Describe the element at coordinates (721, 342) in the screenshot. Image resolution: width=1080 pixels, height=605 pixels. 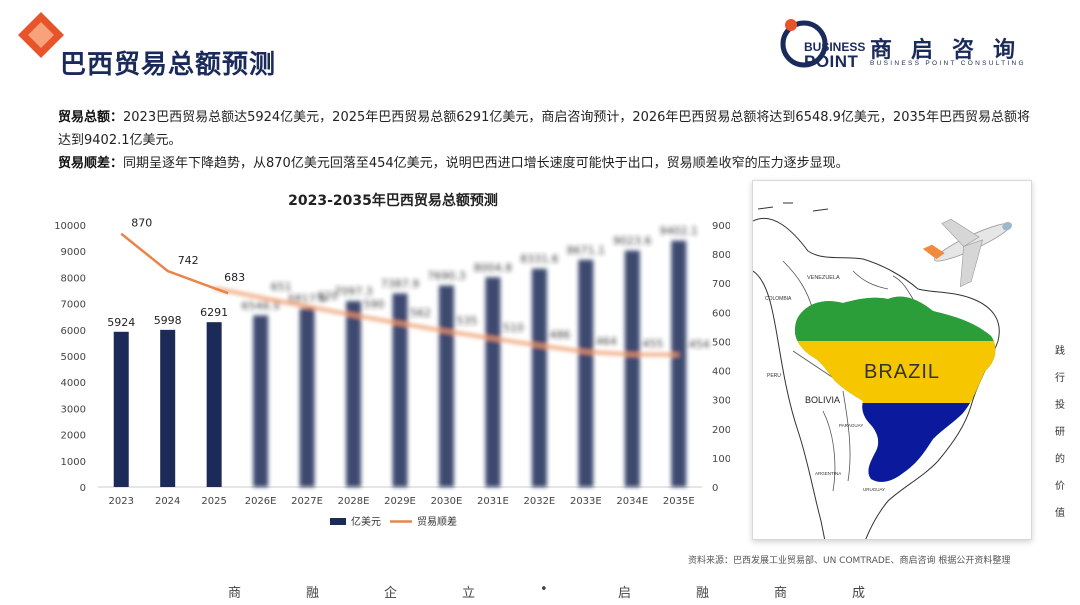
I see `y-right-tick-label: 500` at that location.